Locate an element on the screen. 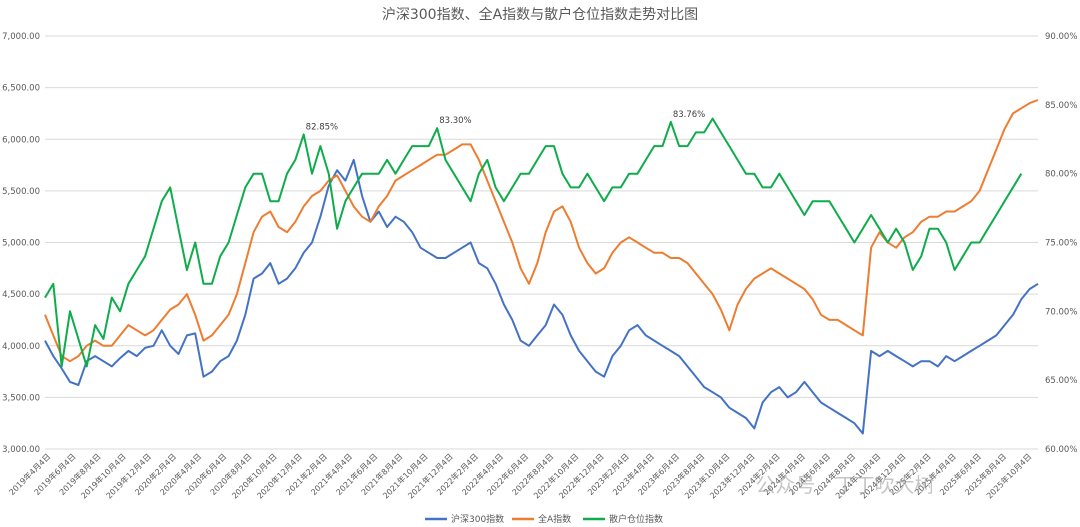 This screenshot has height=527, width=1080. y-left-tick-label: 5,000.00 is located at coordinates (21, 244).